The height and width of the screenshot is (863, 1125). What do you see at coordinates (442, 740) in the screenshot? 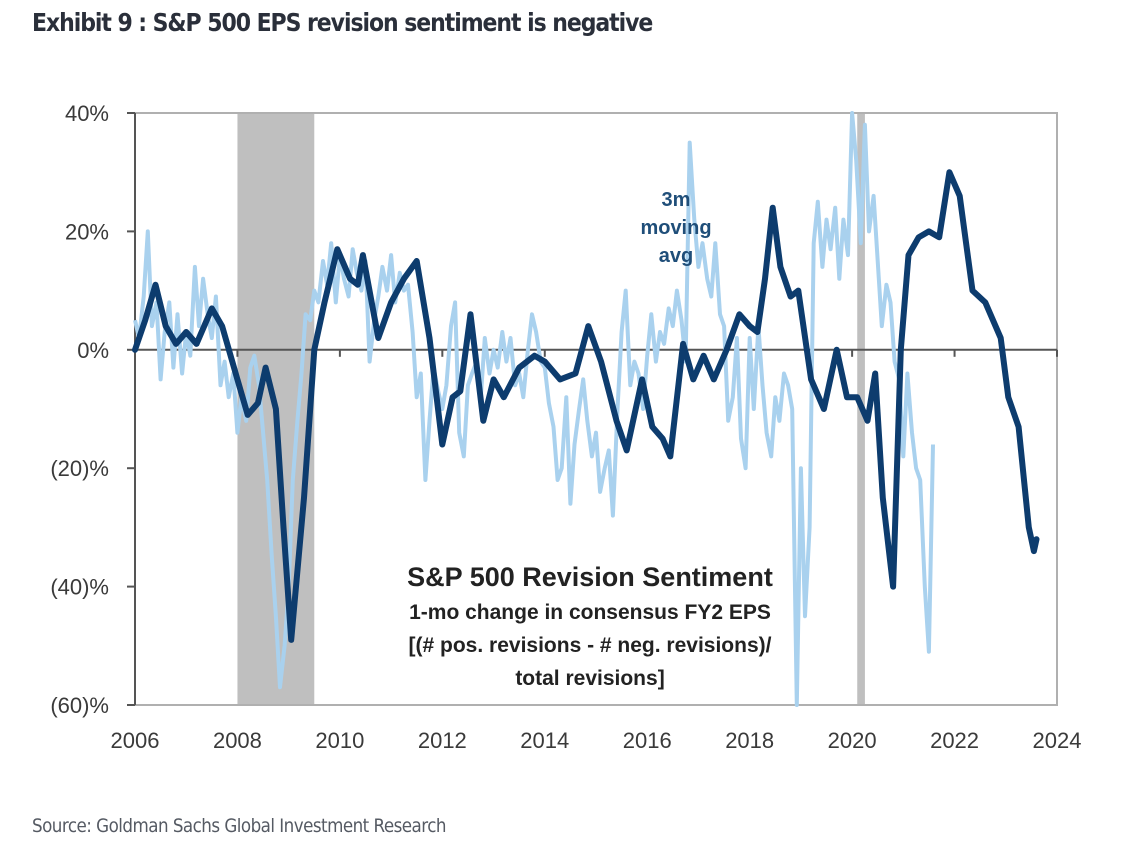
I see `x-tick-label: 2012` at bounding box center [442, 740].